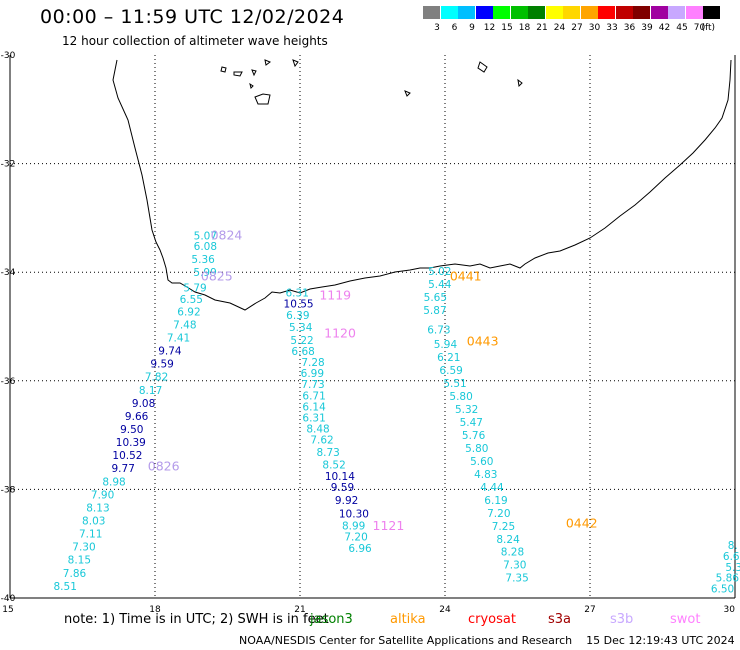 The width and height of the screenshot is (740, 650). Describe the element at coordinates (582, 522) in the screenshot. I see `pass-time-label: 0442` at that location.